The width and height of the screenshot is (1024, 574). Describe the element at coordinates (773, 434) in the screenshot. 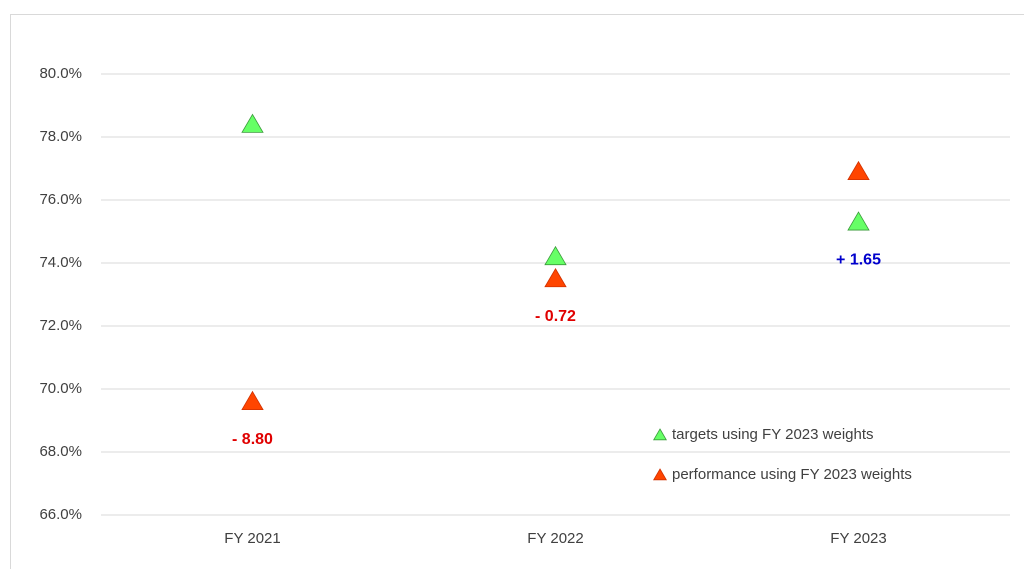

I see `legend-label: targets using FY 2023 weights` at that location.